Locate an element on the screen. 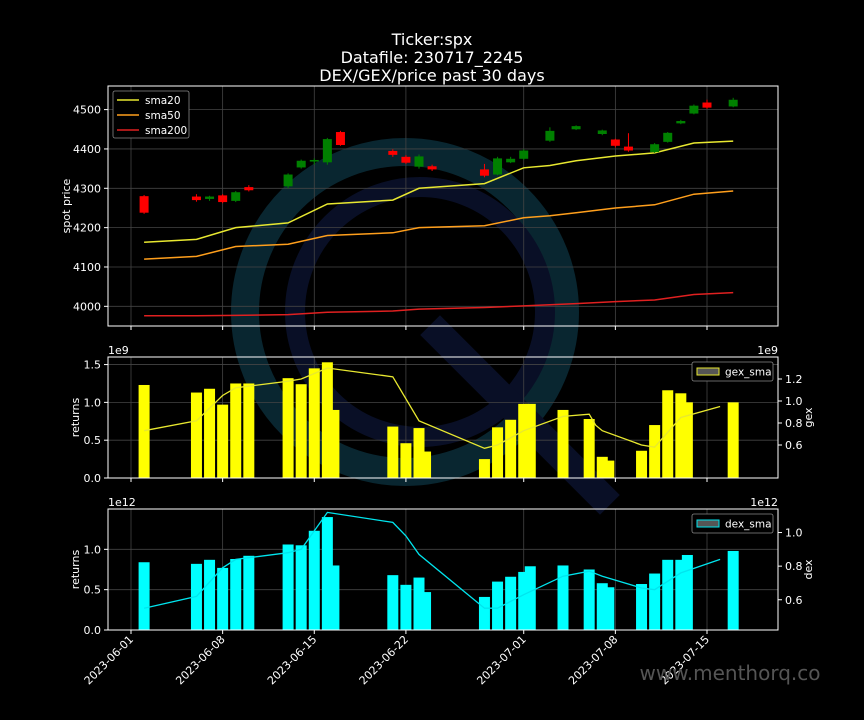  y-tick-label: 0.5 is located at coordinates (93, 440).